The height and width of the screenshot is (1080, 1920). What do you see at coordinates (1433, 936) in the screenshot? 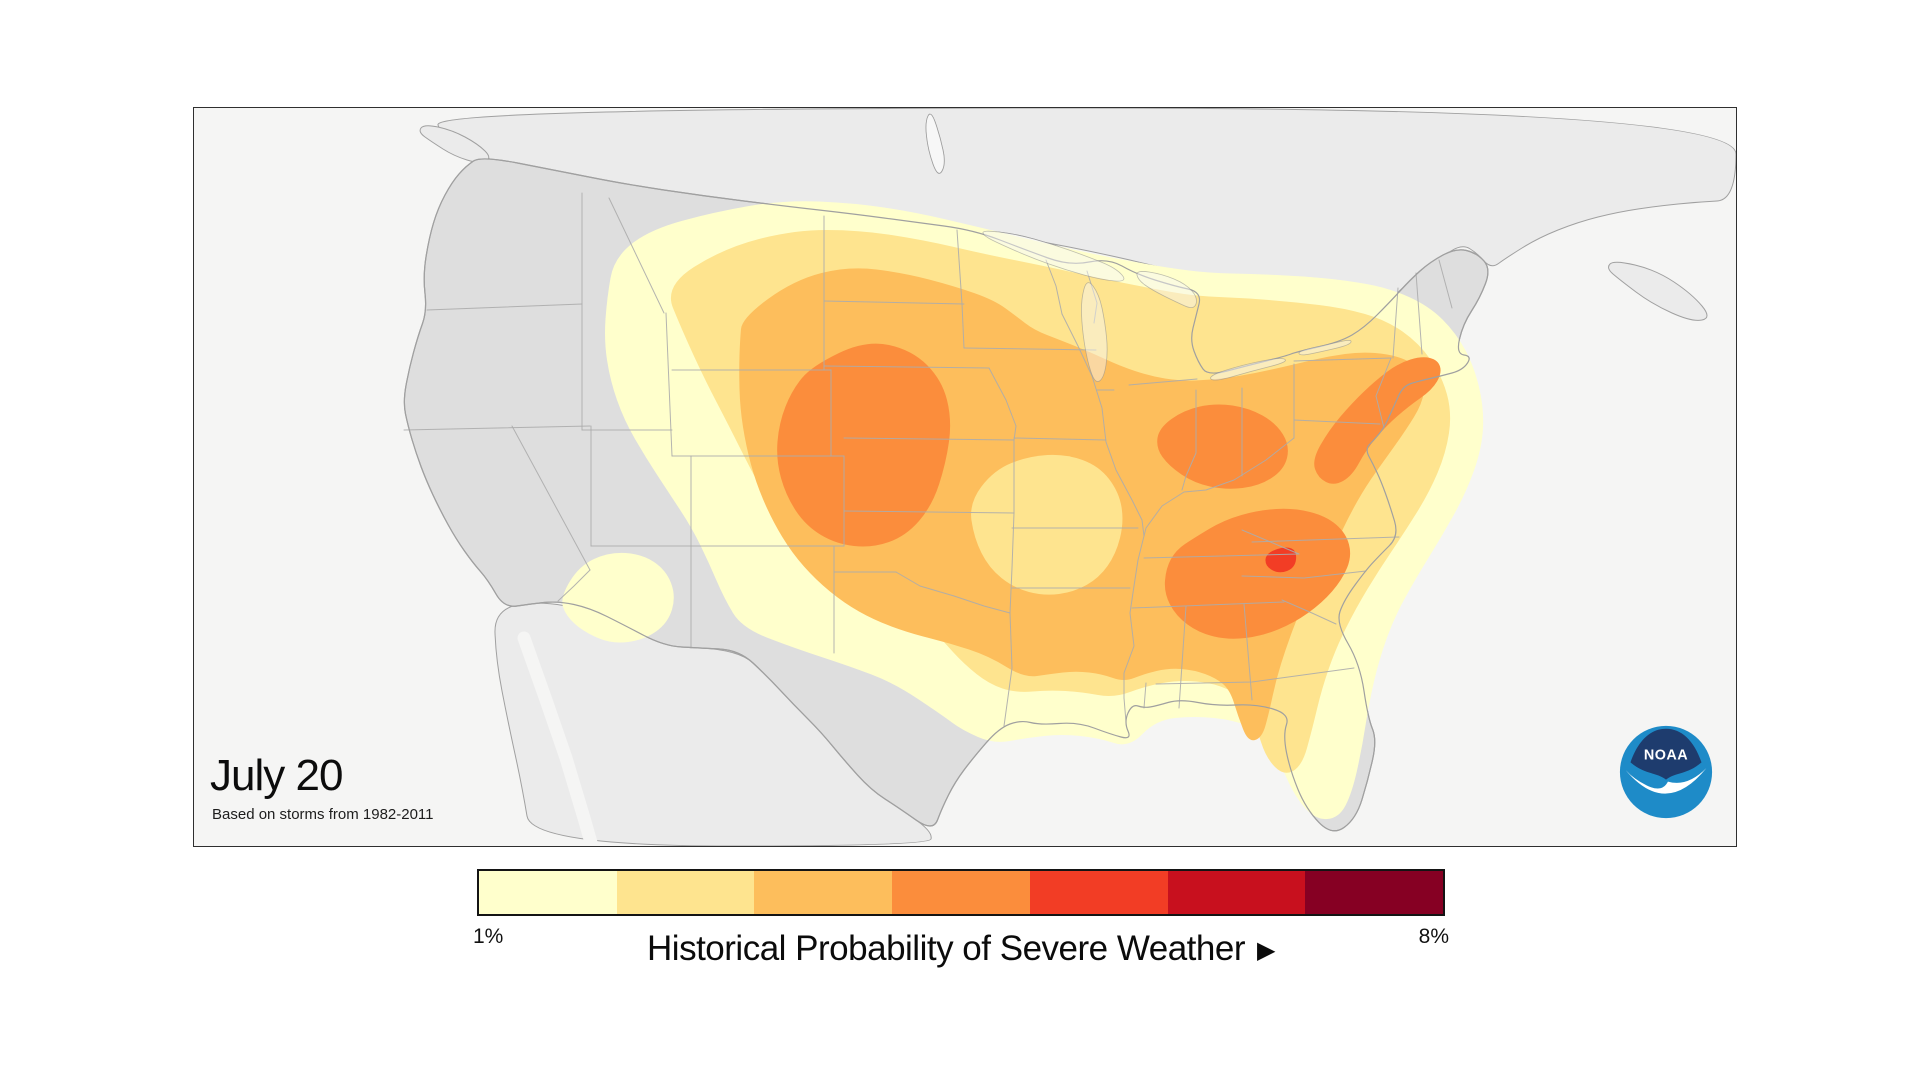
I see `legend-max-label: 8%` at bounding box center [1433, 936].